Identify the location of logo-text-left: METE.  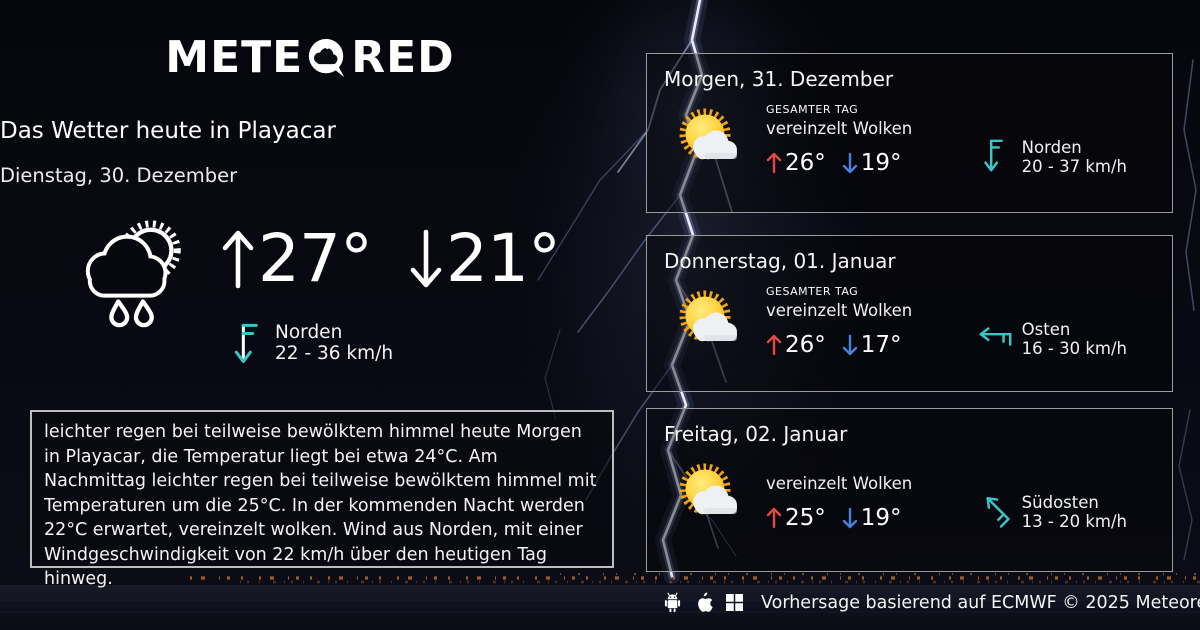
(234, 57).